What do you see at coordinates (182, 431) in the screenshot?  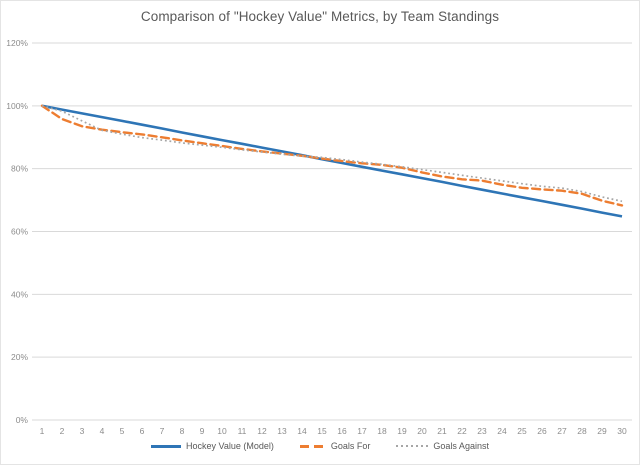 I see `x-axis-tick-label: 8` at bounding box center [182, 431].